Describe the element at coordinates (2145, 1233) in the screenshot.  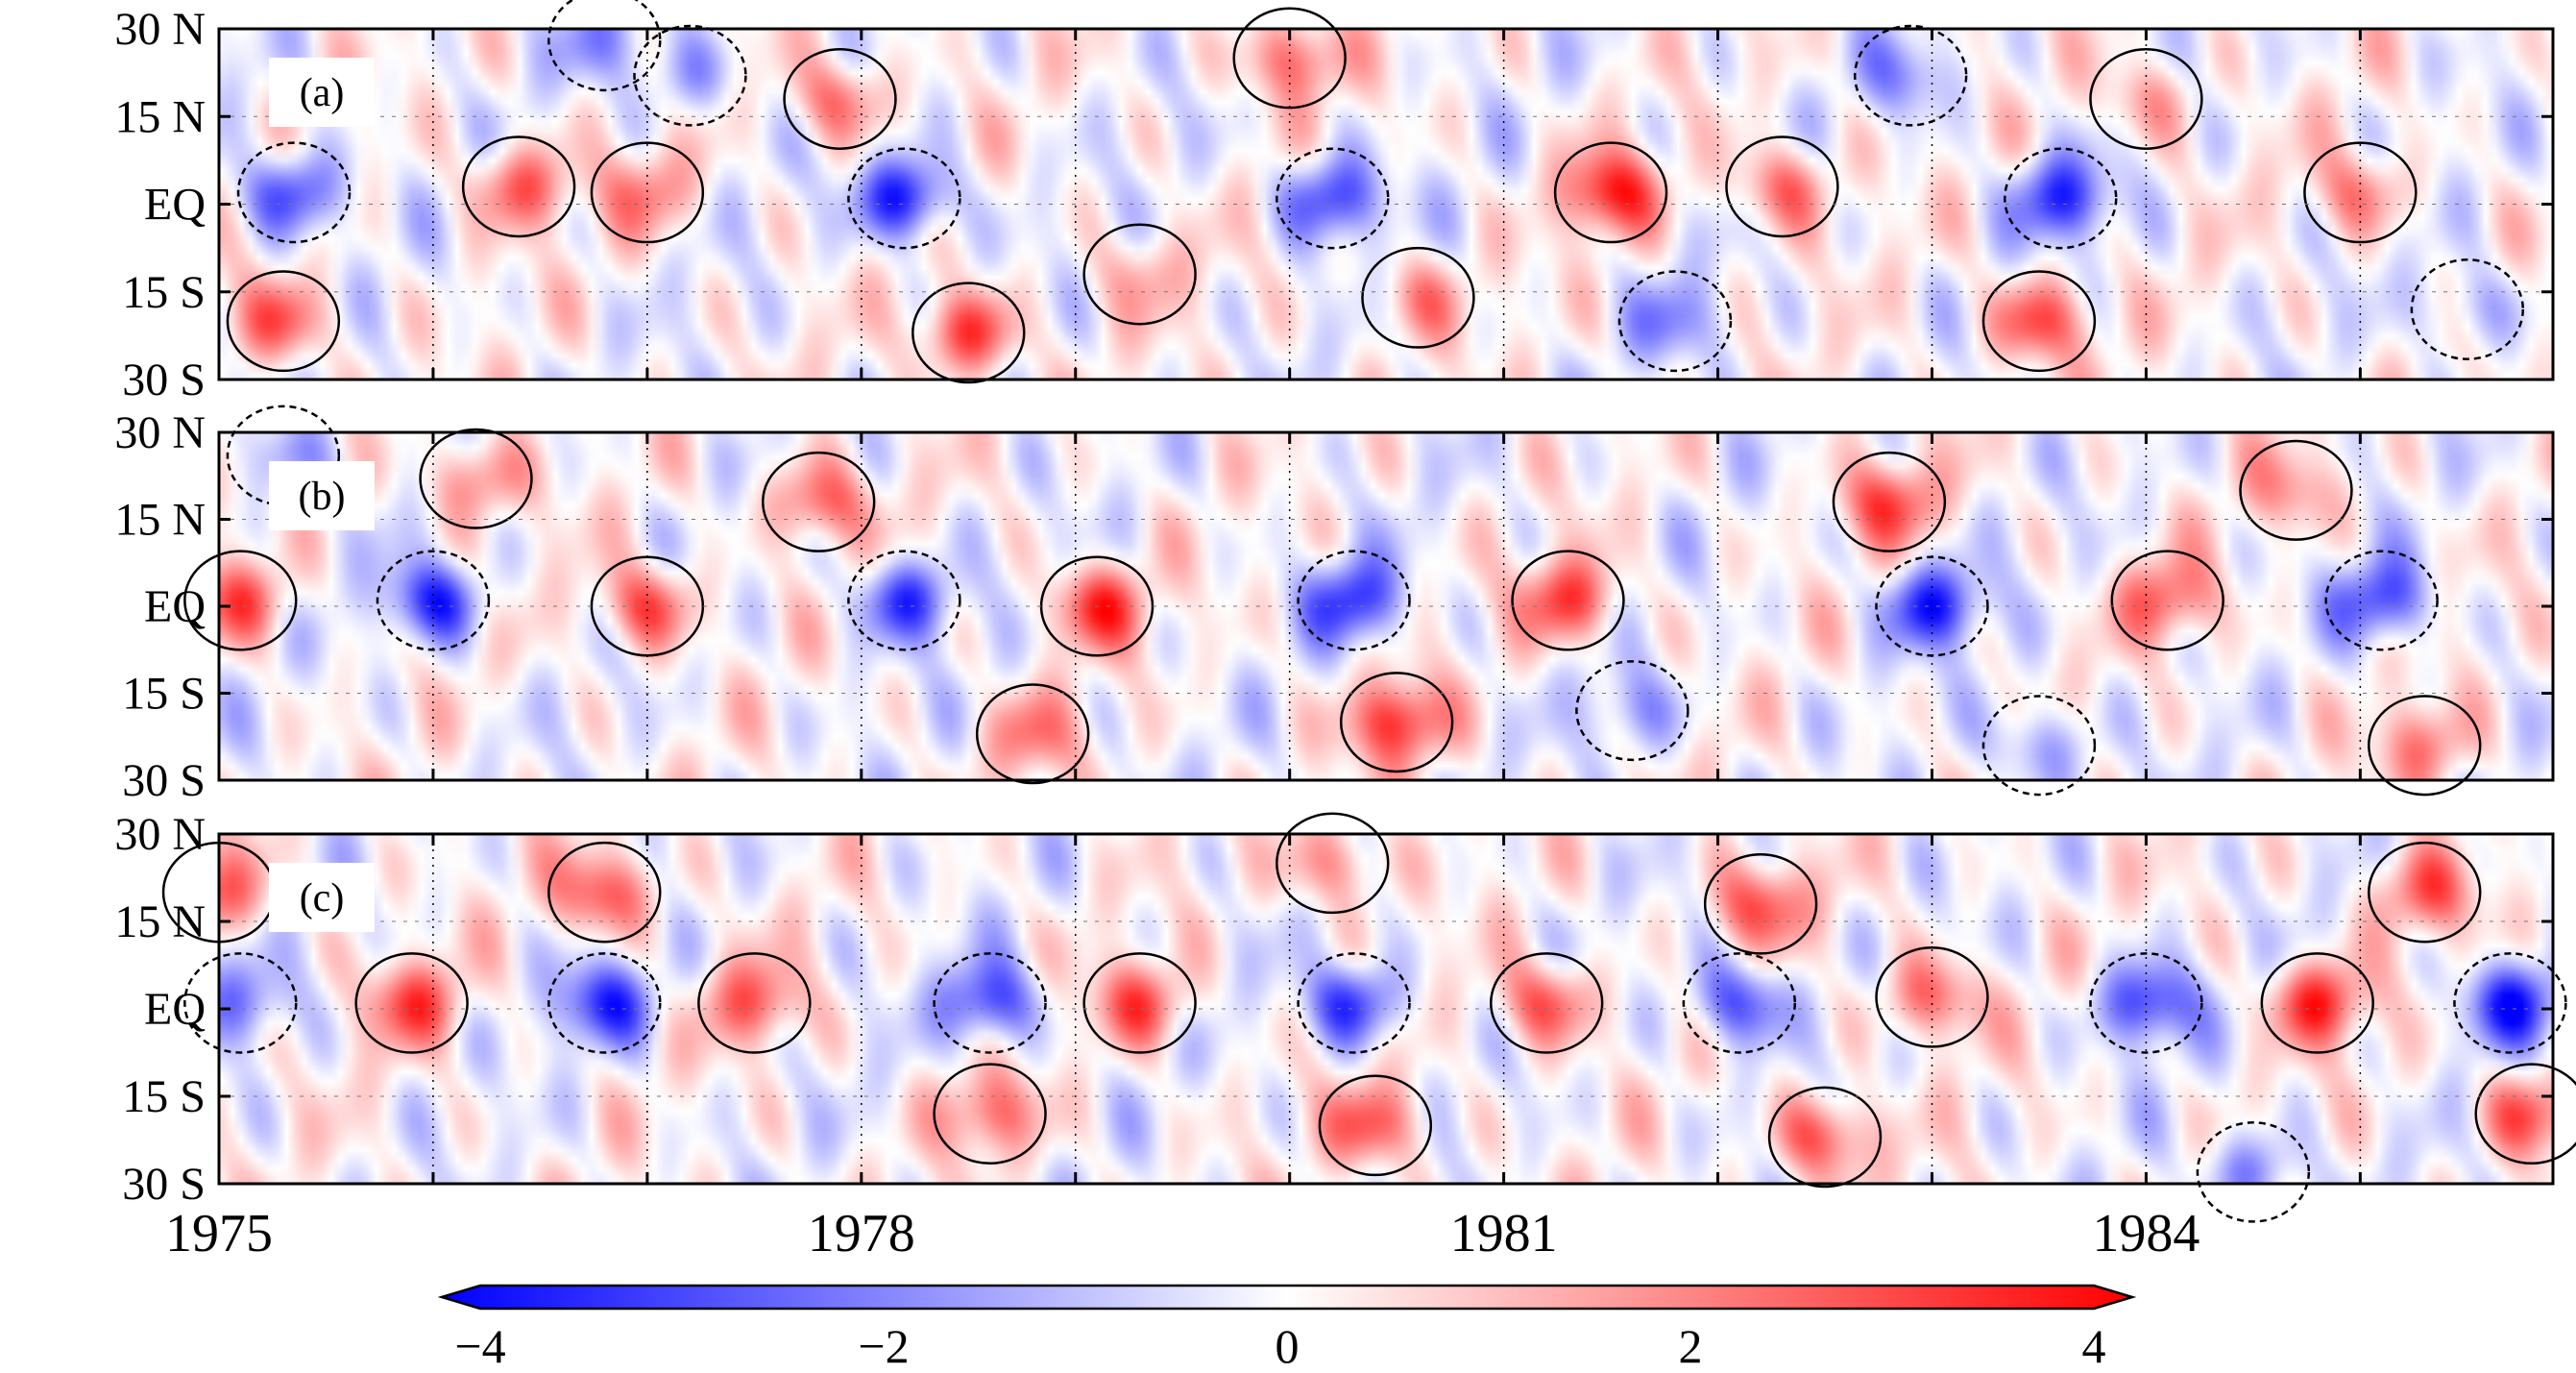
I see `x-tick-label: 1984` at that location.